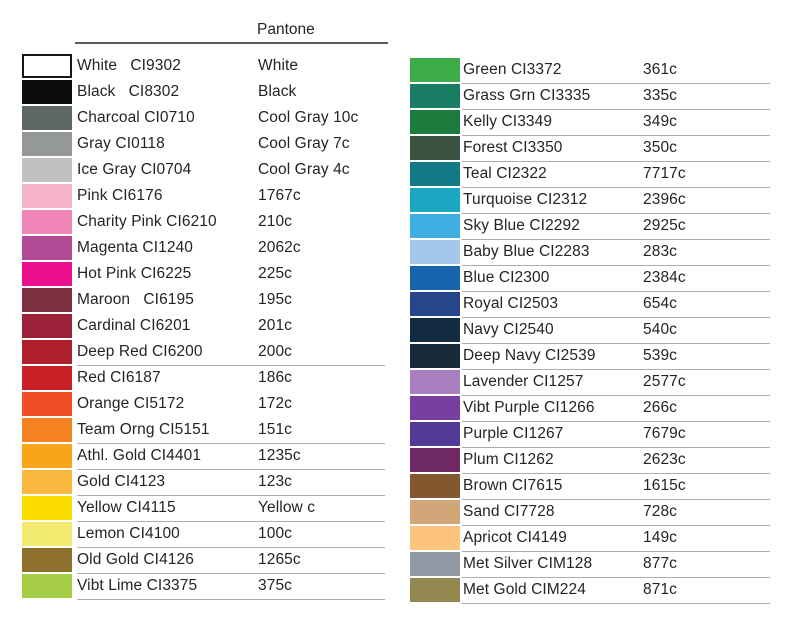 The height and width of the screenshot is (618, 800). Describe the element at coordinates (506, 277) in the screenshot. I see `color-name-label: Blue CI2300` at that location.